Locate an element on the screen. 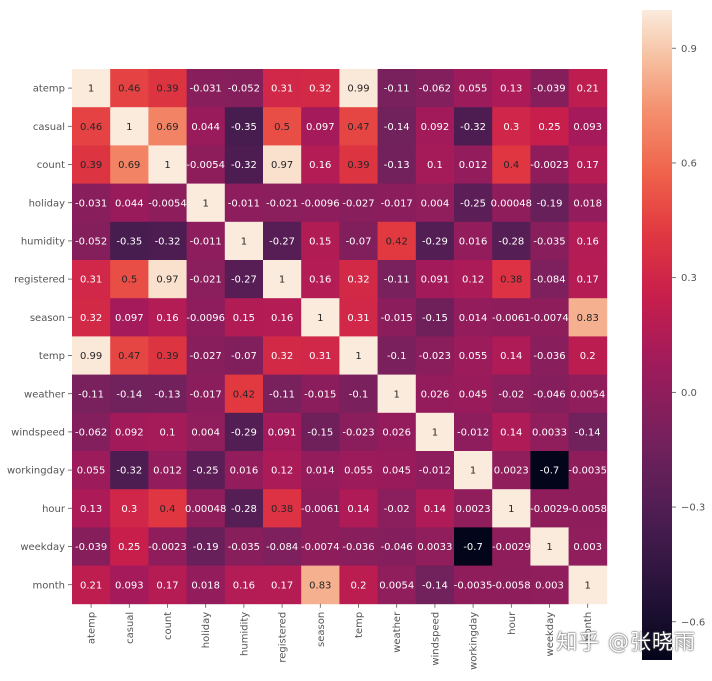 The width and height of the screenshot is (712, 681). x-tick-label: humidity is located at coordinates (244, 634).